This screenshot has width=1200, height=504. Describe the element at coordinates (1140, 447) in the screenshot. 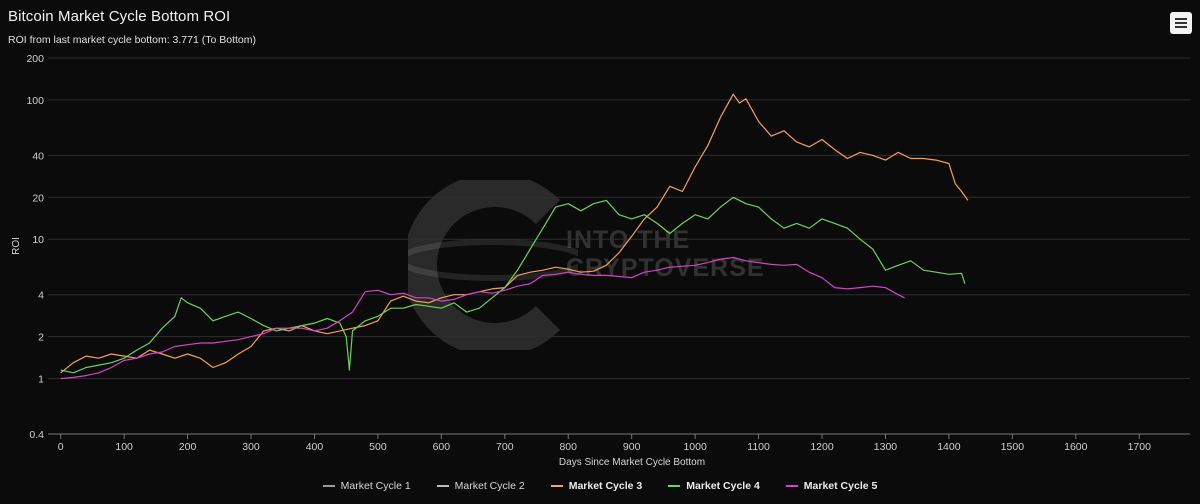

I see `x-tick-label: 1700` at that location.